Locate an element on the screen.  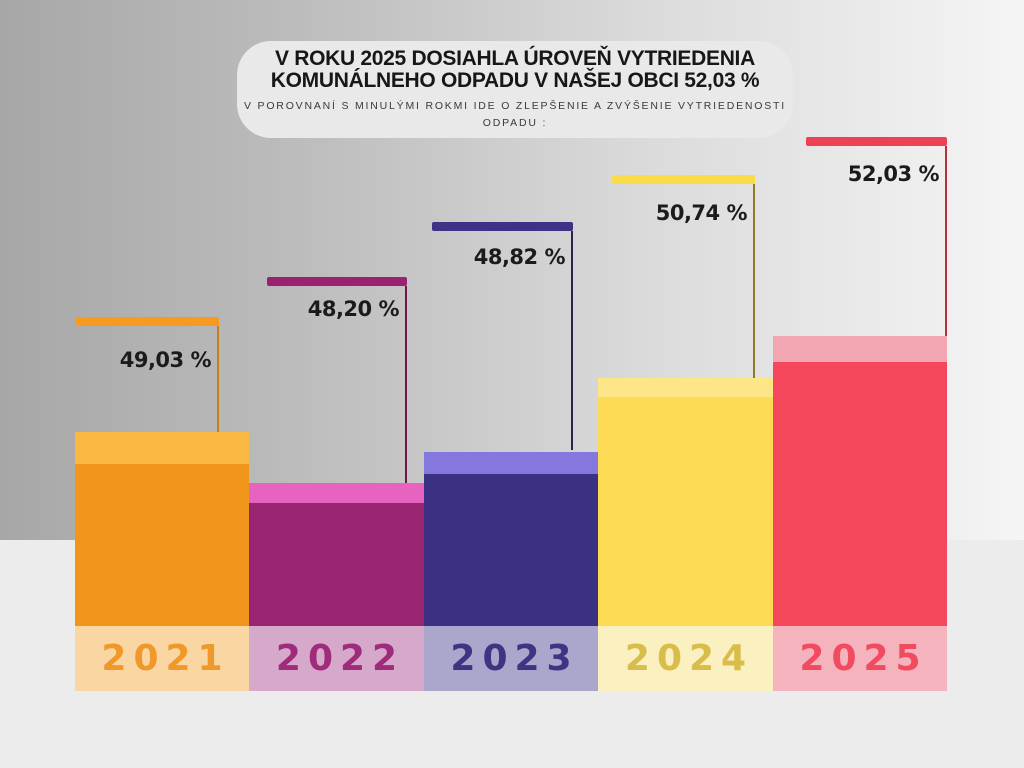
year-band: 2025 is located at coordinates (860, 658).